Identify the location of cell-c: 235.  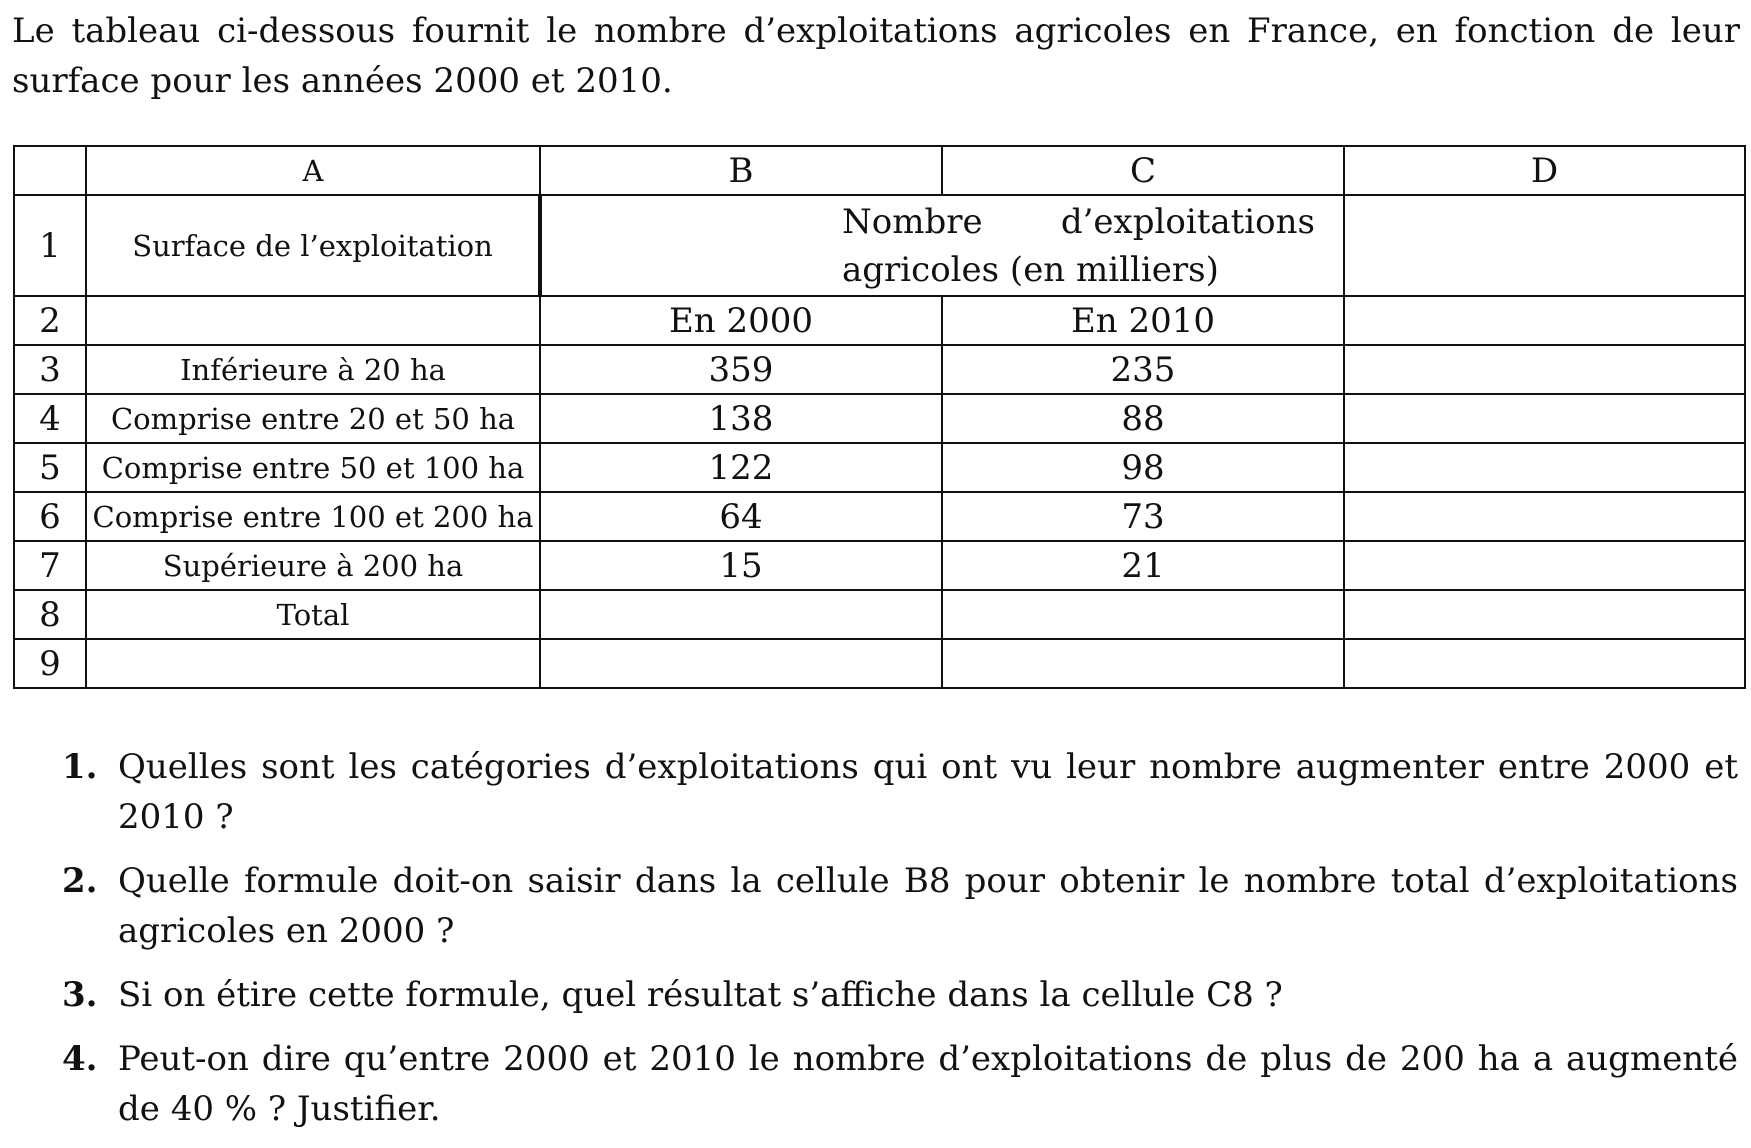
(1143, 369).